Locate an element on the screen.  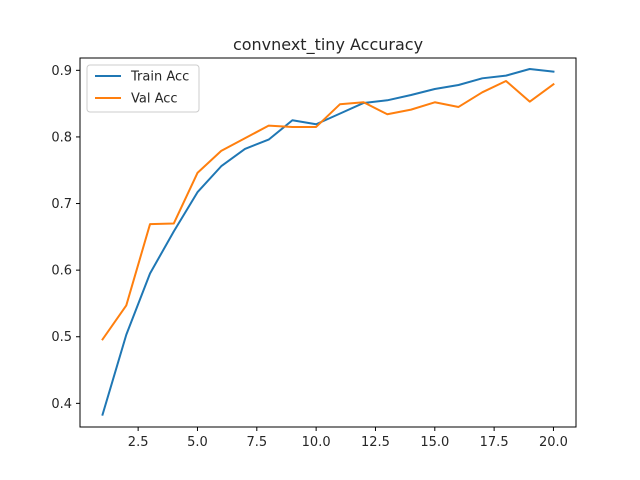
x-tick-label: 10.0 is located at coordinates (316, 442).